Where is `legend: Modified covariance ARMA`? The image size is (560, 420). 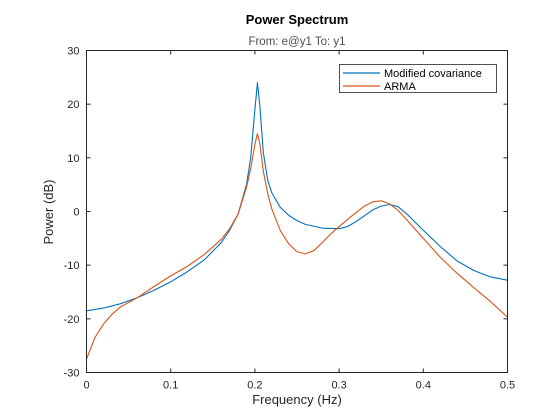
legend: Modified covariance ARMA is located at coordinates (418, 78).